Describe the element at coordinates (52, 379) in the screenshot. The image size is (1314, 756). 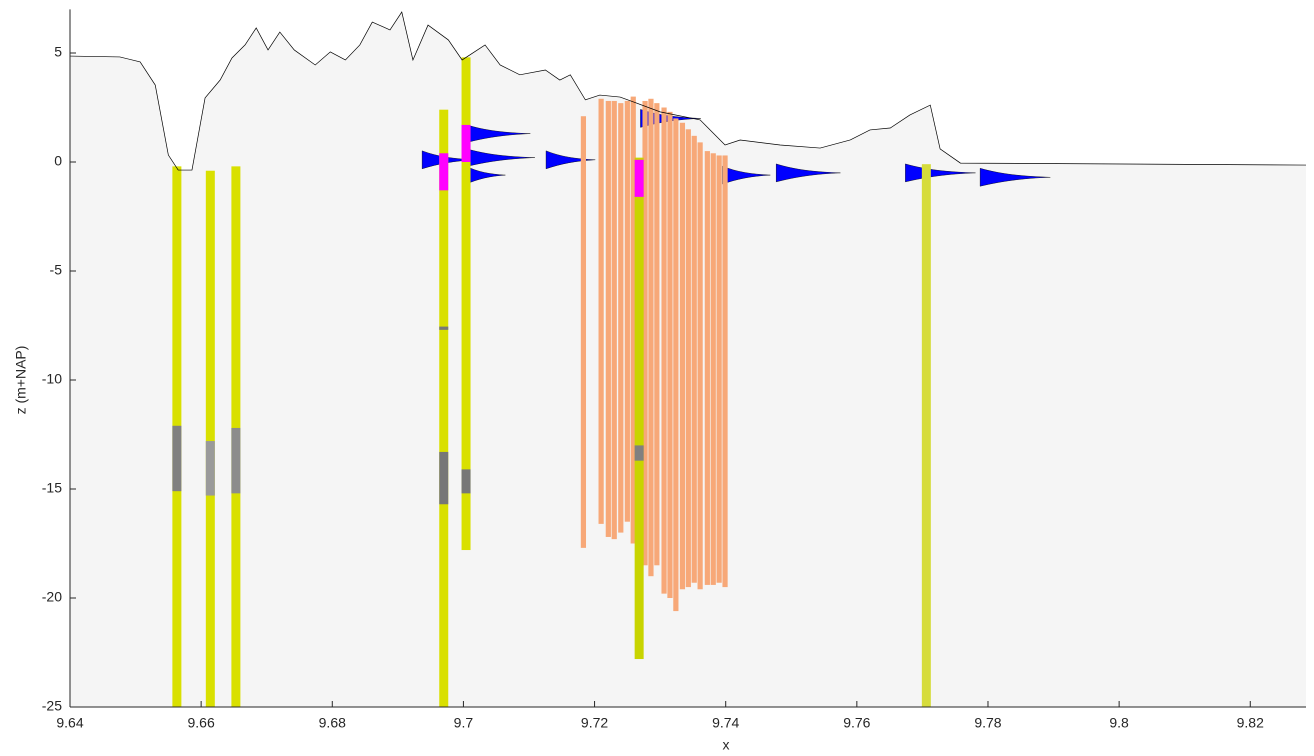
I see `y-tick-label: -10` at that location.